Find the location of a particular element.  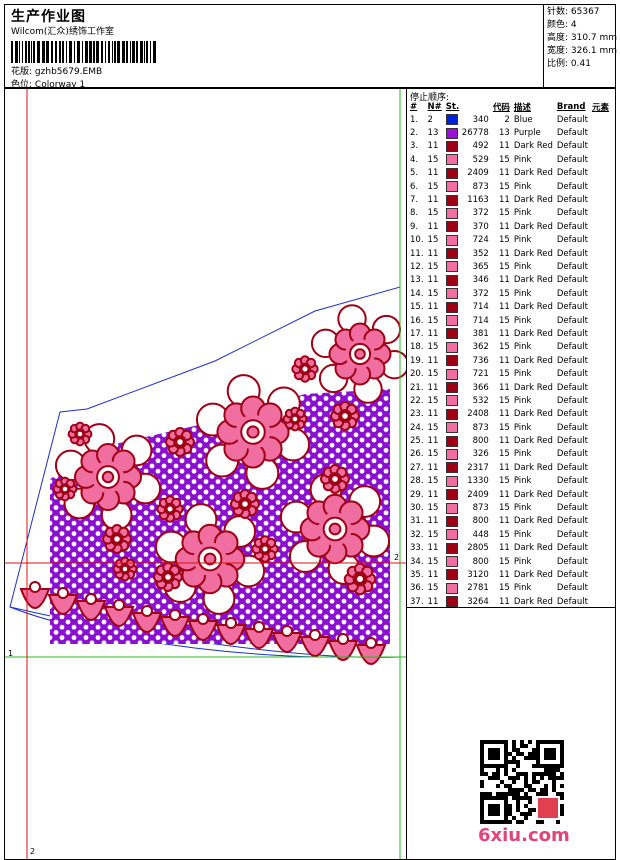

table-cell: Purple is located at coordinates (527, 133).